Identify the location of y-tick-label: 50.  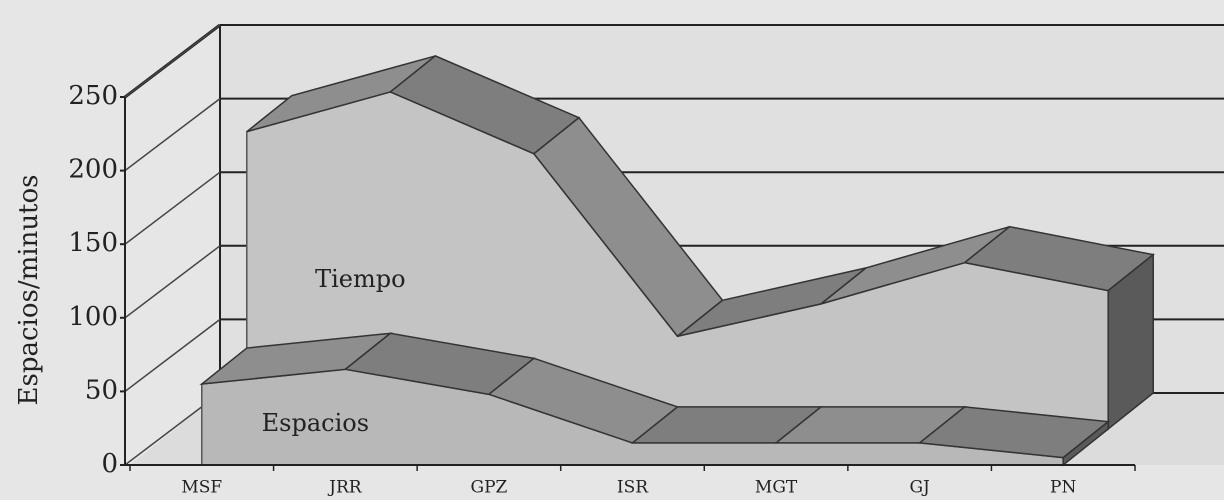
(101, 390).